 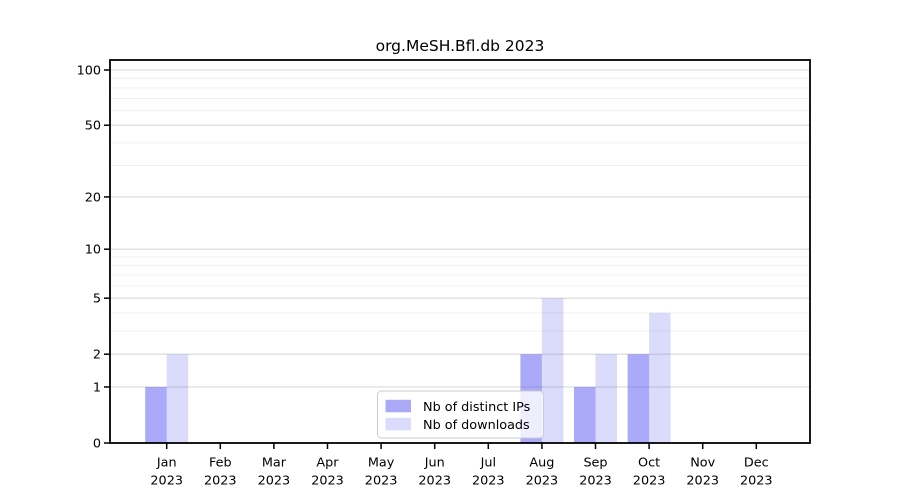 What do you see at coordinates (702, 472) in the screenshot?
I see `x-tick-label: Nov 2023` at bounding box center [702, 472].